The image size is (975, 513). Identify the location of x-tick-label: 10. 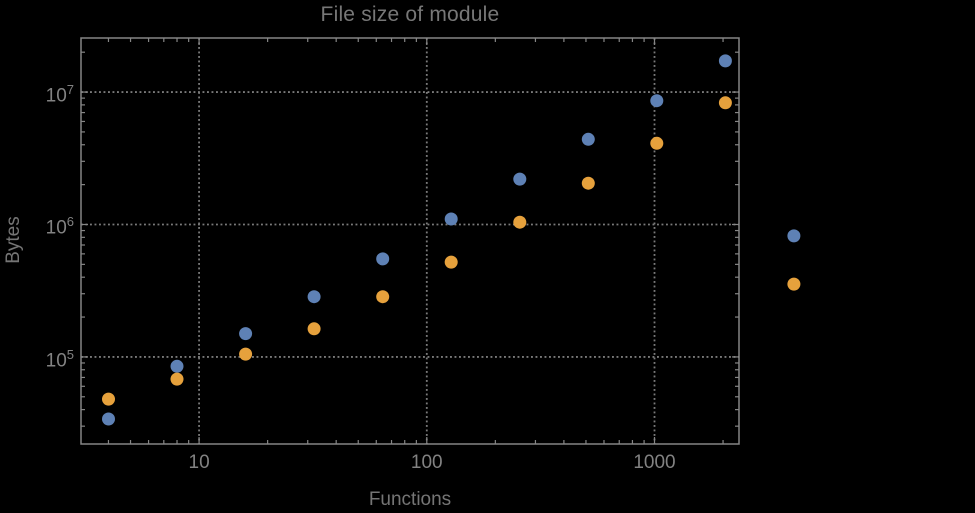
(199, 462).